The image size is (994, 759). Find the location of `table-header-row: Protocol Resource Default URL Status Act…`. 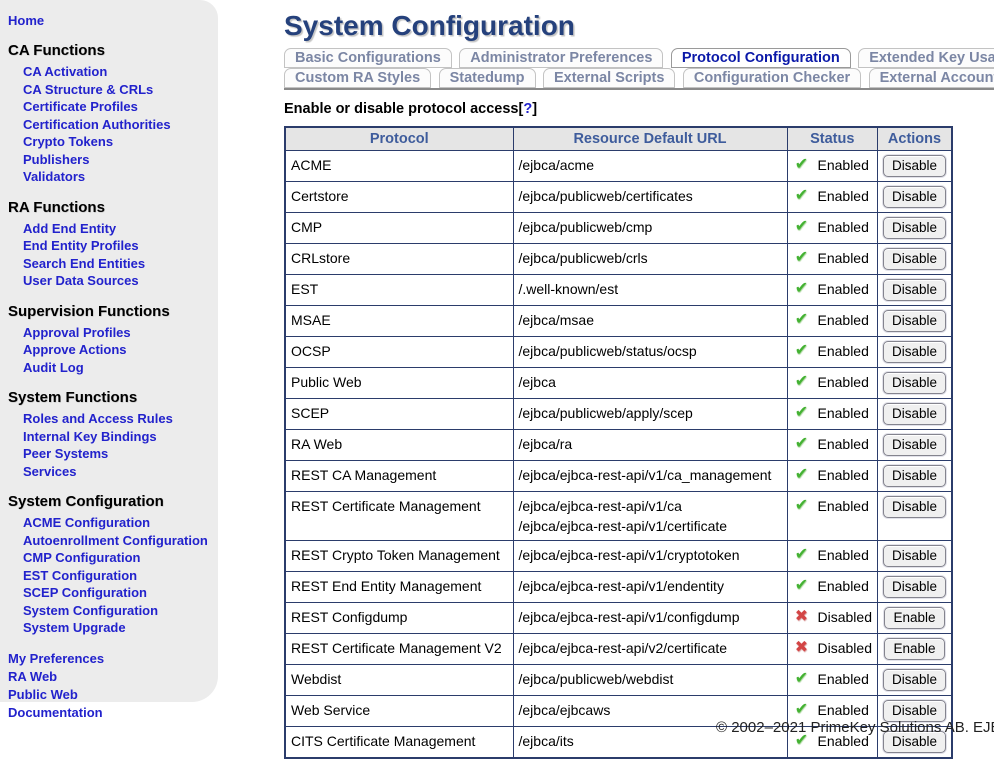

table-header-row: Protocol Resource Default URL Status Act… is located at coordinates (618, 138).